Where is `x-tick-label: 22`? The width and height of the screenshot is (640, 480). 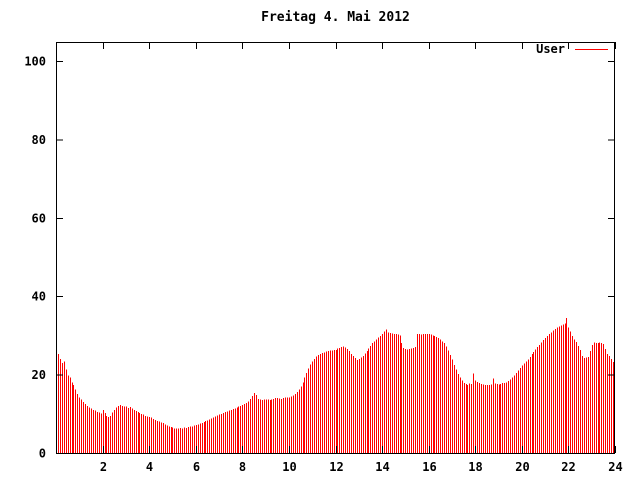
x-tick-label: 22 is located at coordinates (568, 467).